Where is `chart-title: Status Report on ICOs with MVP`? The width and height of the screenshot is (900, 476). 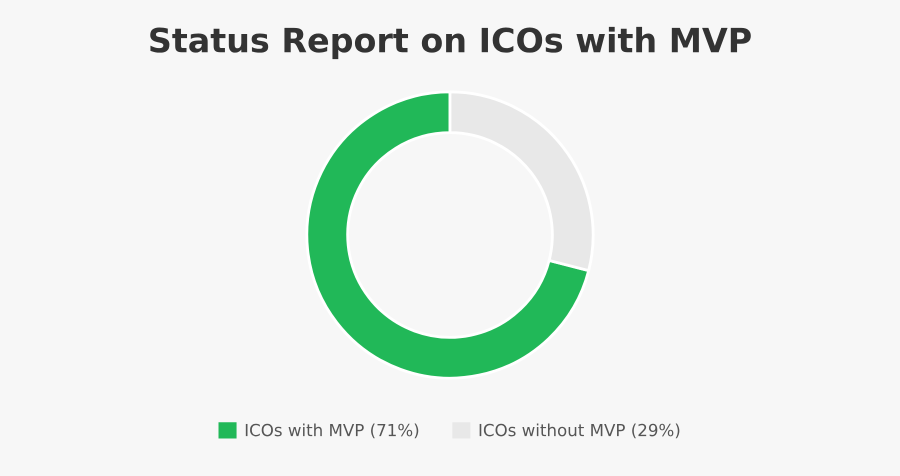 chart-title: Status Report on ICOs with MVP is located at coordinates (450, 43).